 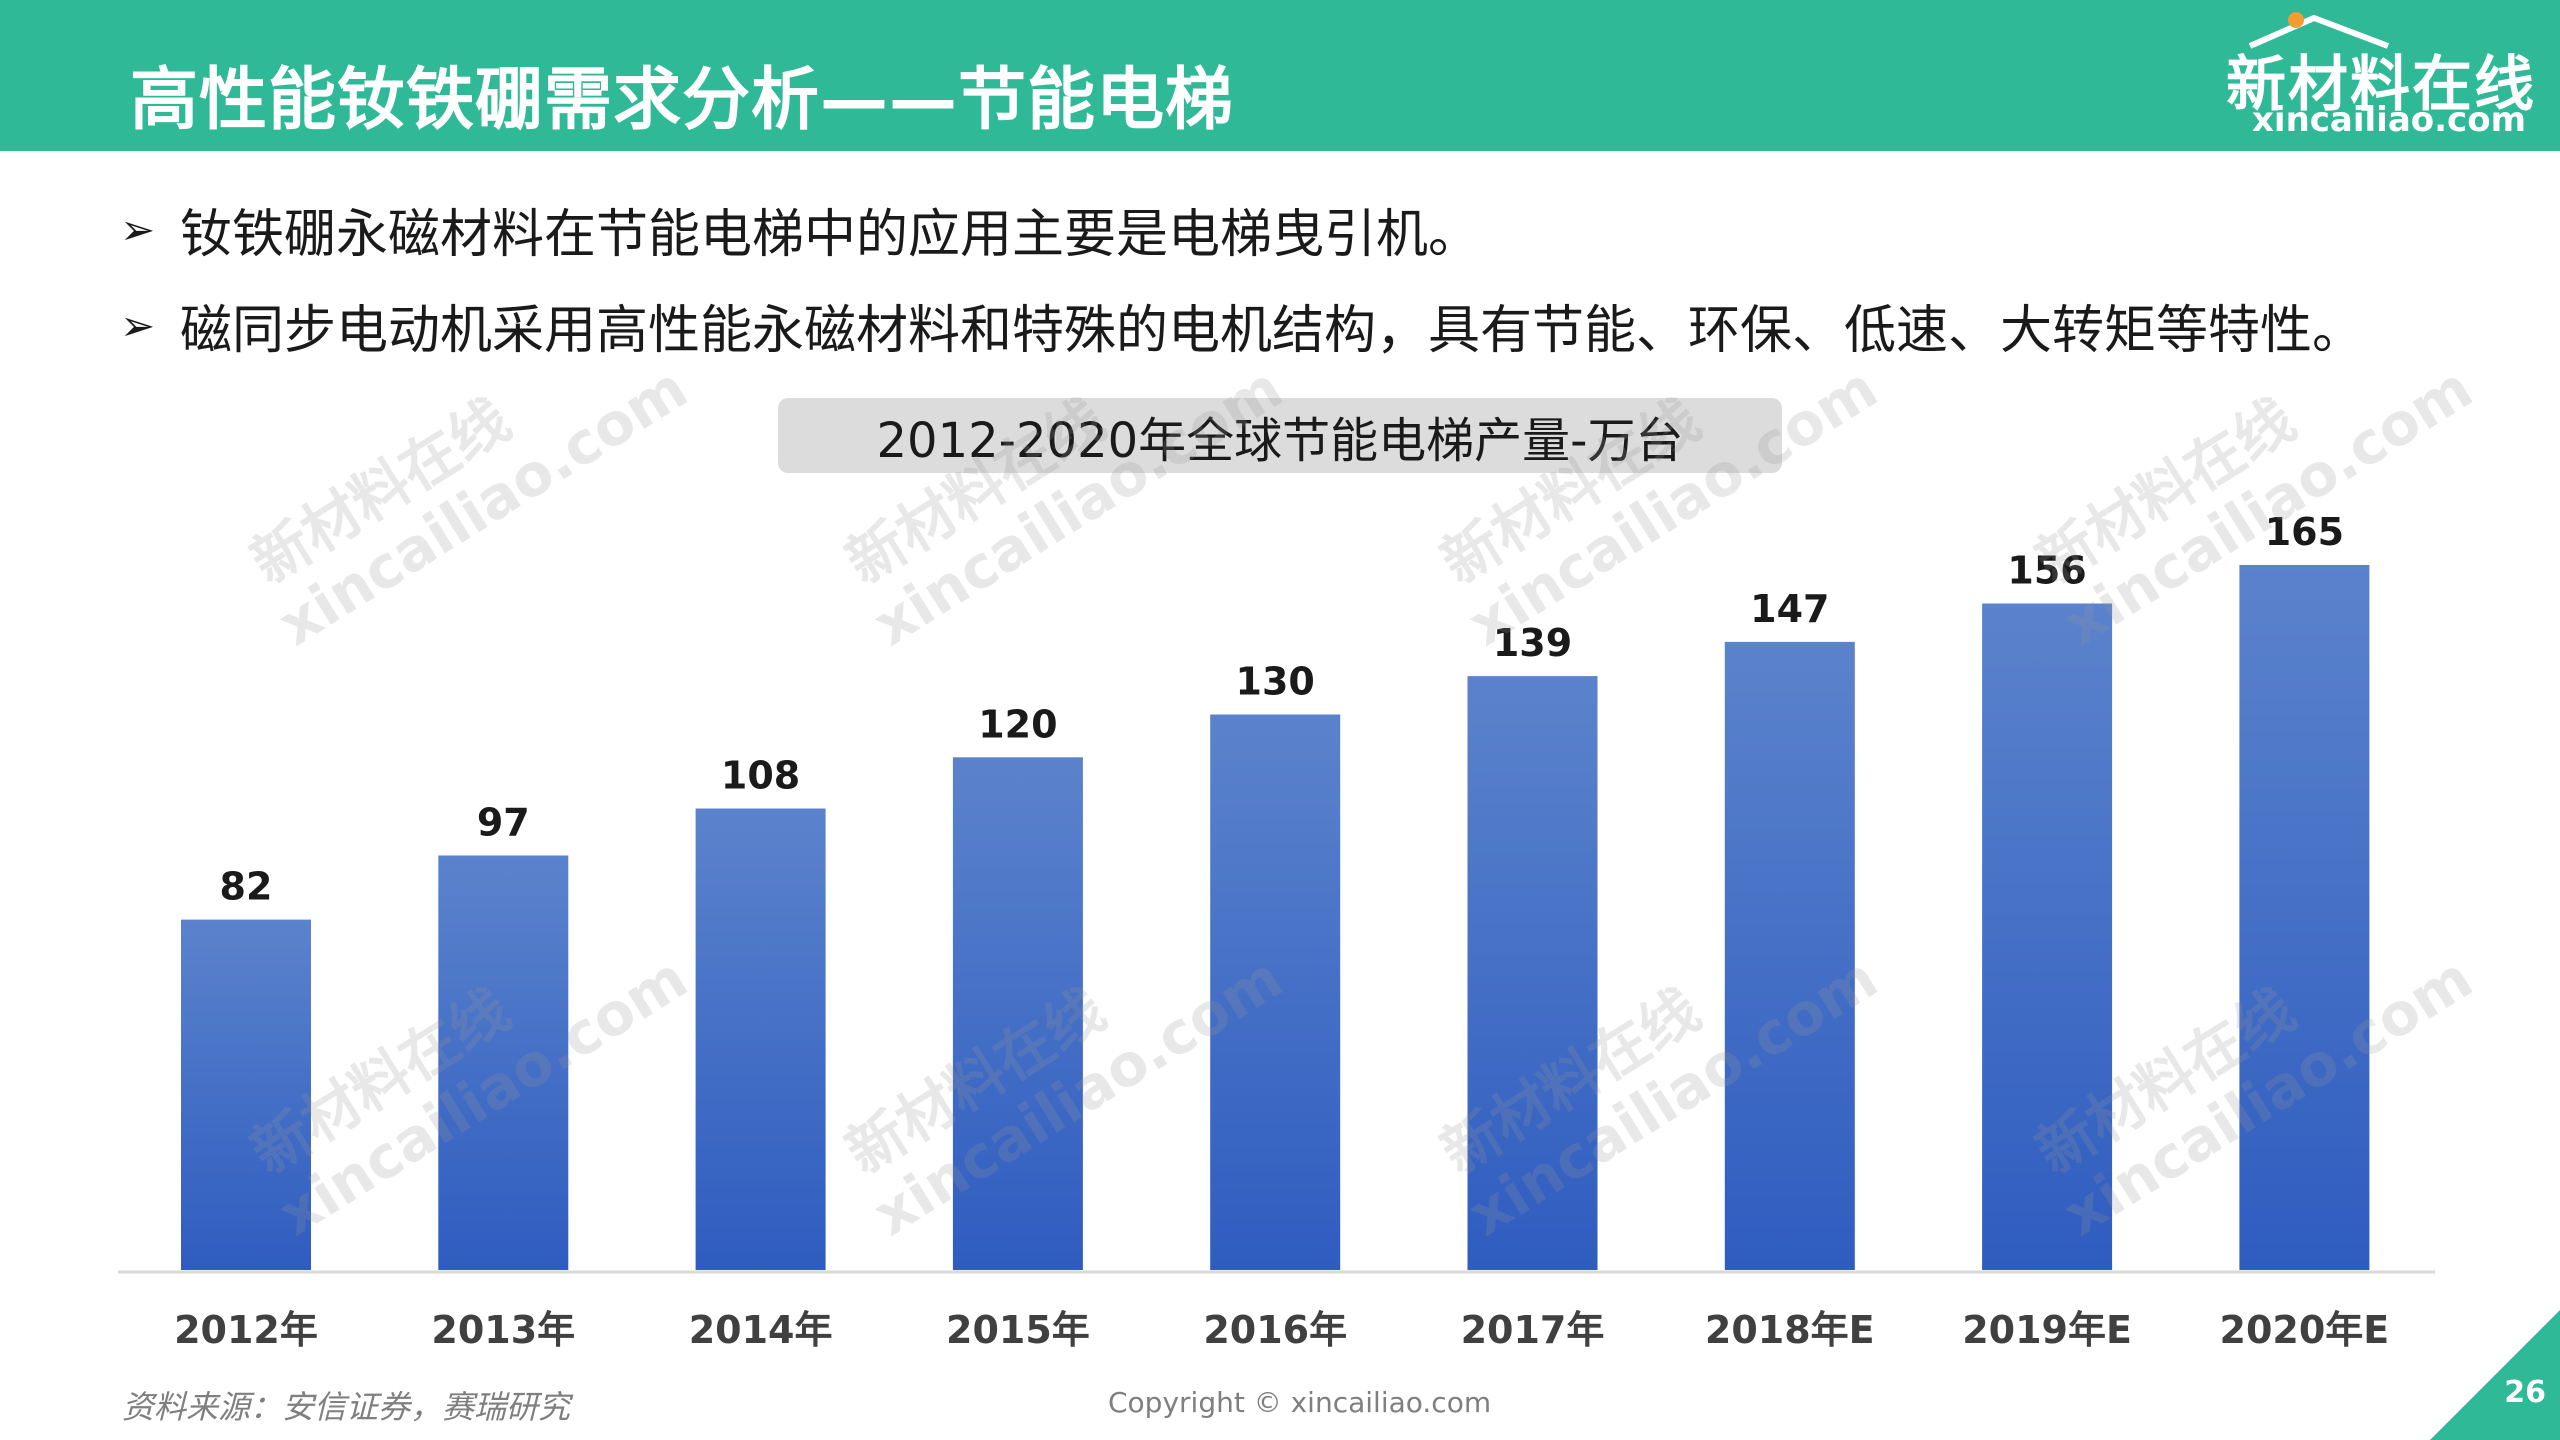 I want to click on bar-2016年, so click(x=1275, y=992).